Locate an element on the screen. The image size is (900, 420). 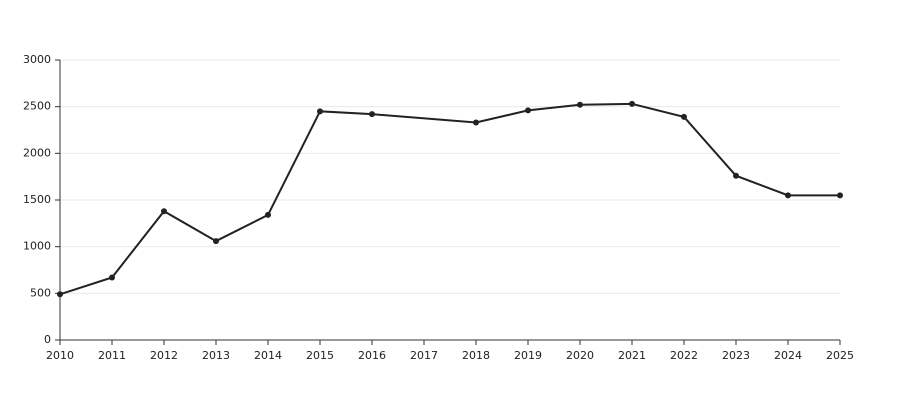
y-tick-label: 2500 is located at coordinates (37, 106).